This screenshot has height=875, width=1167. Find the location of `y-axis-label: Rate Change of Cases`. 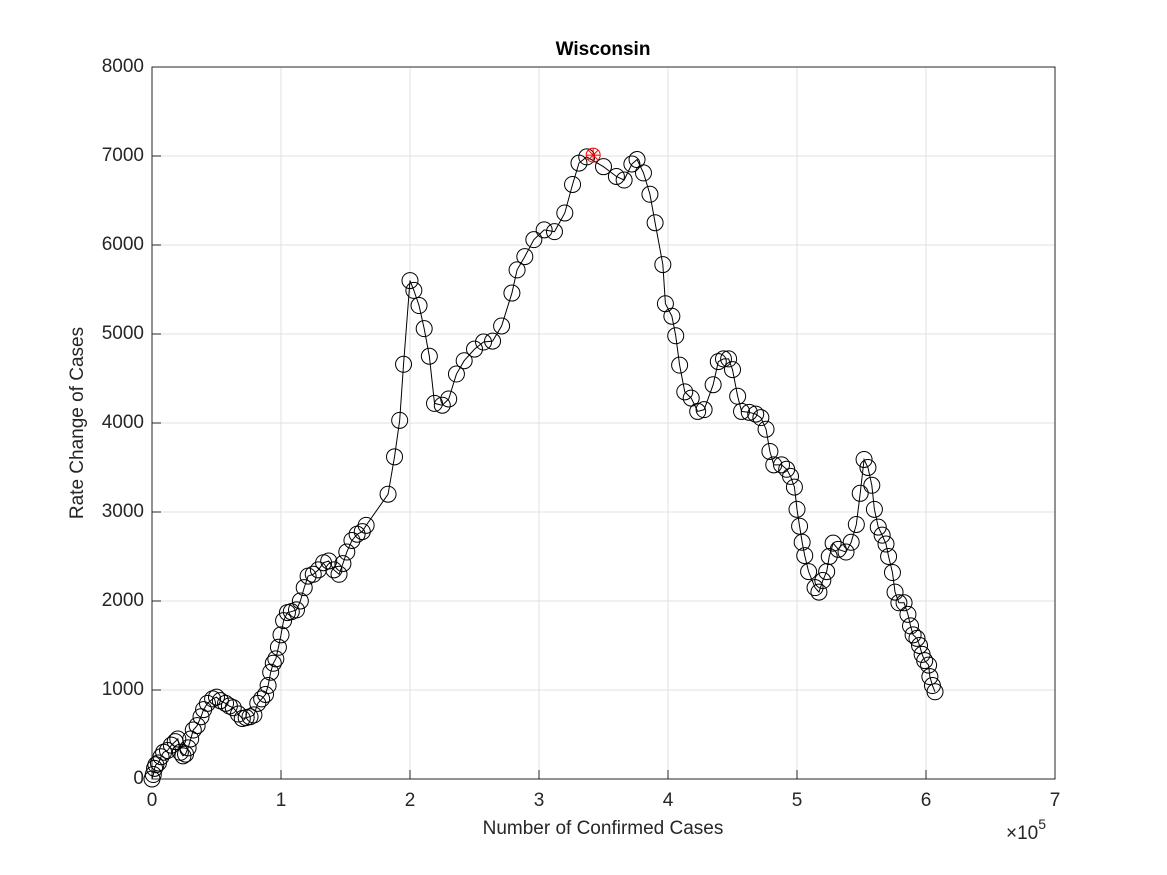

y-axis-label: Rate Change of Cases is located at coordinates (77, 423).